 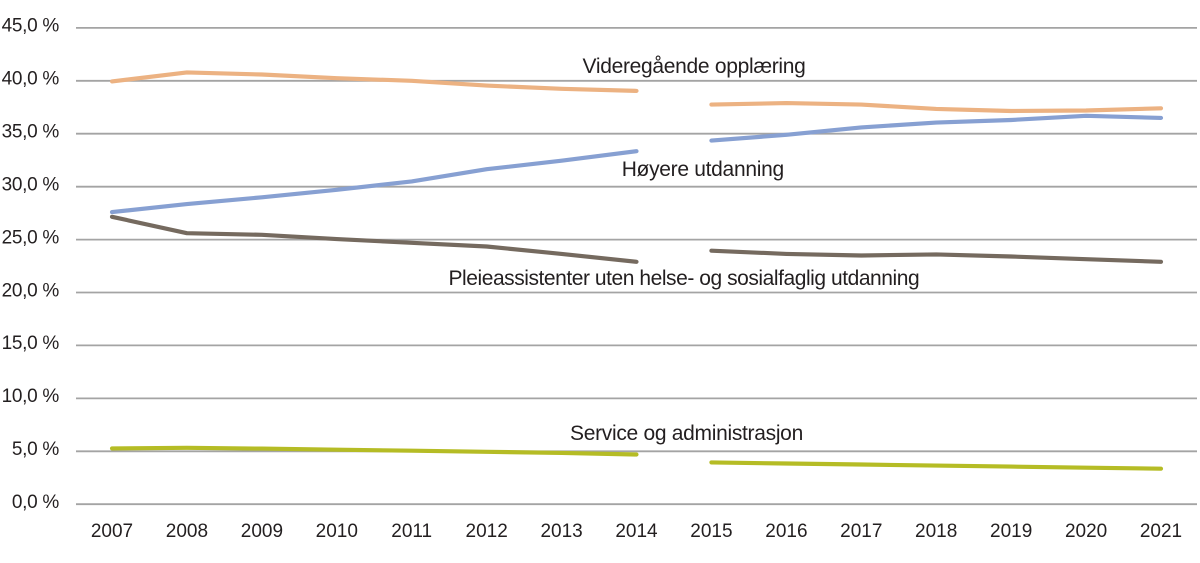 What do you see at coordinates (686, 433) in the screenshot?
I see `svg-text: Service og administrasjon` at bounding box center [686, 433].